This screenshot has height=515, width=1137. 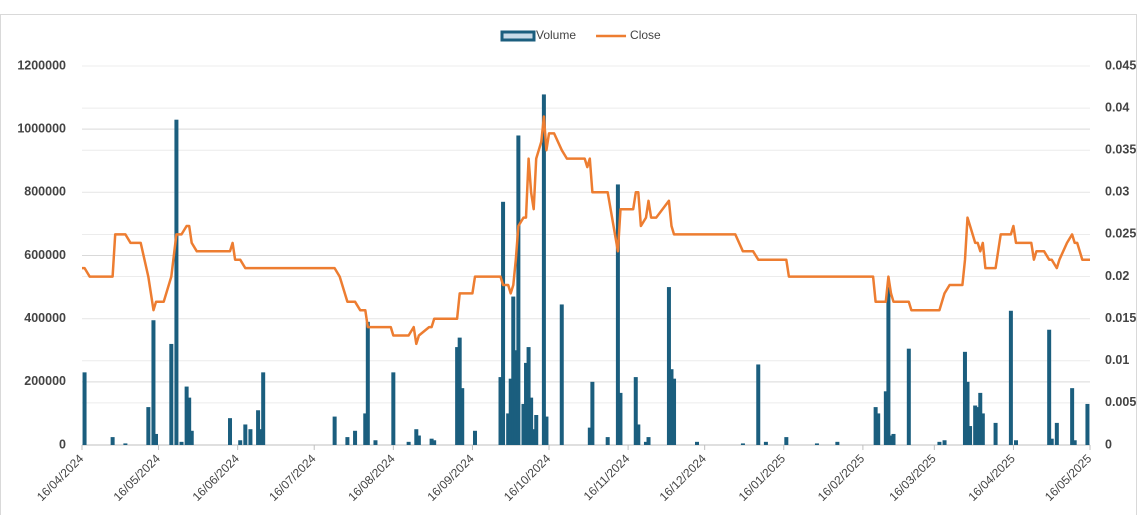 What do you see at coordinates (683, 477) in the screenshot?
I see `x-tick-label: 16/12/2024` at bounding box center [683, 477].